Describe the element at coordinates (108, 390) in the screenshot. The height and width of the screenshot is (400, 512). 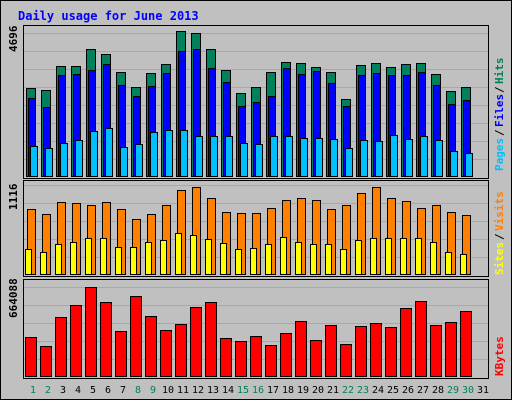
I see `day-label: 6` at that location.